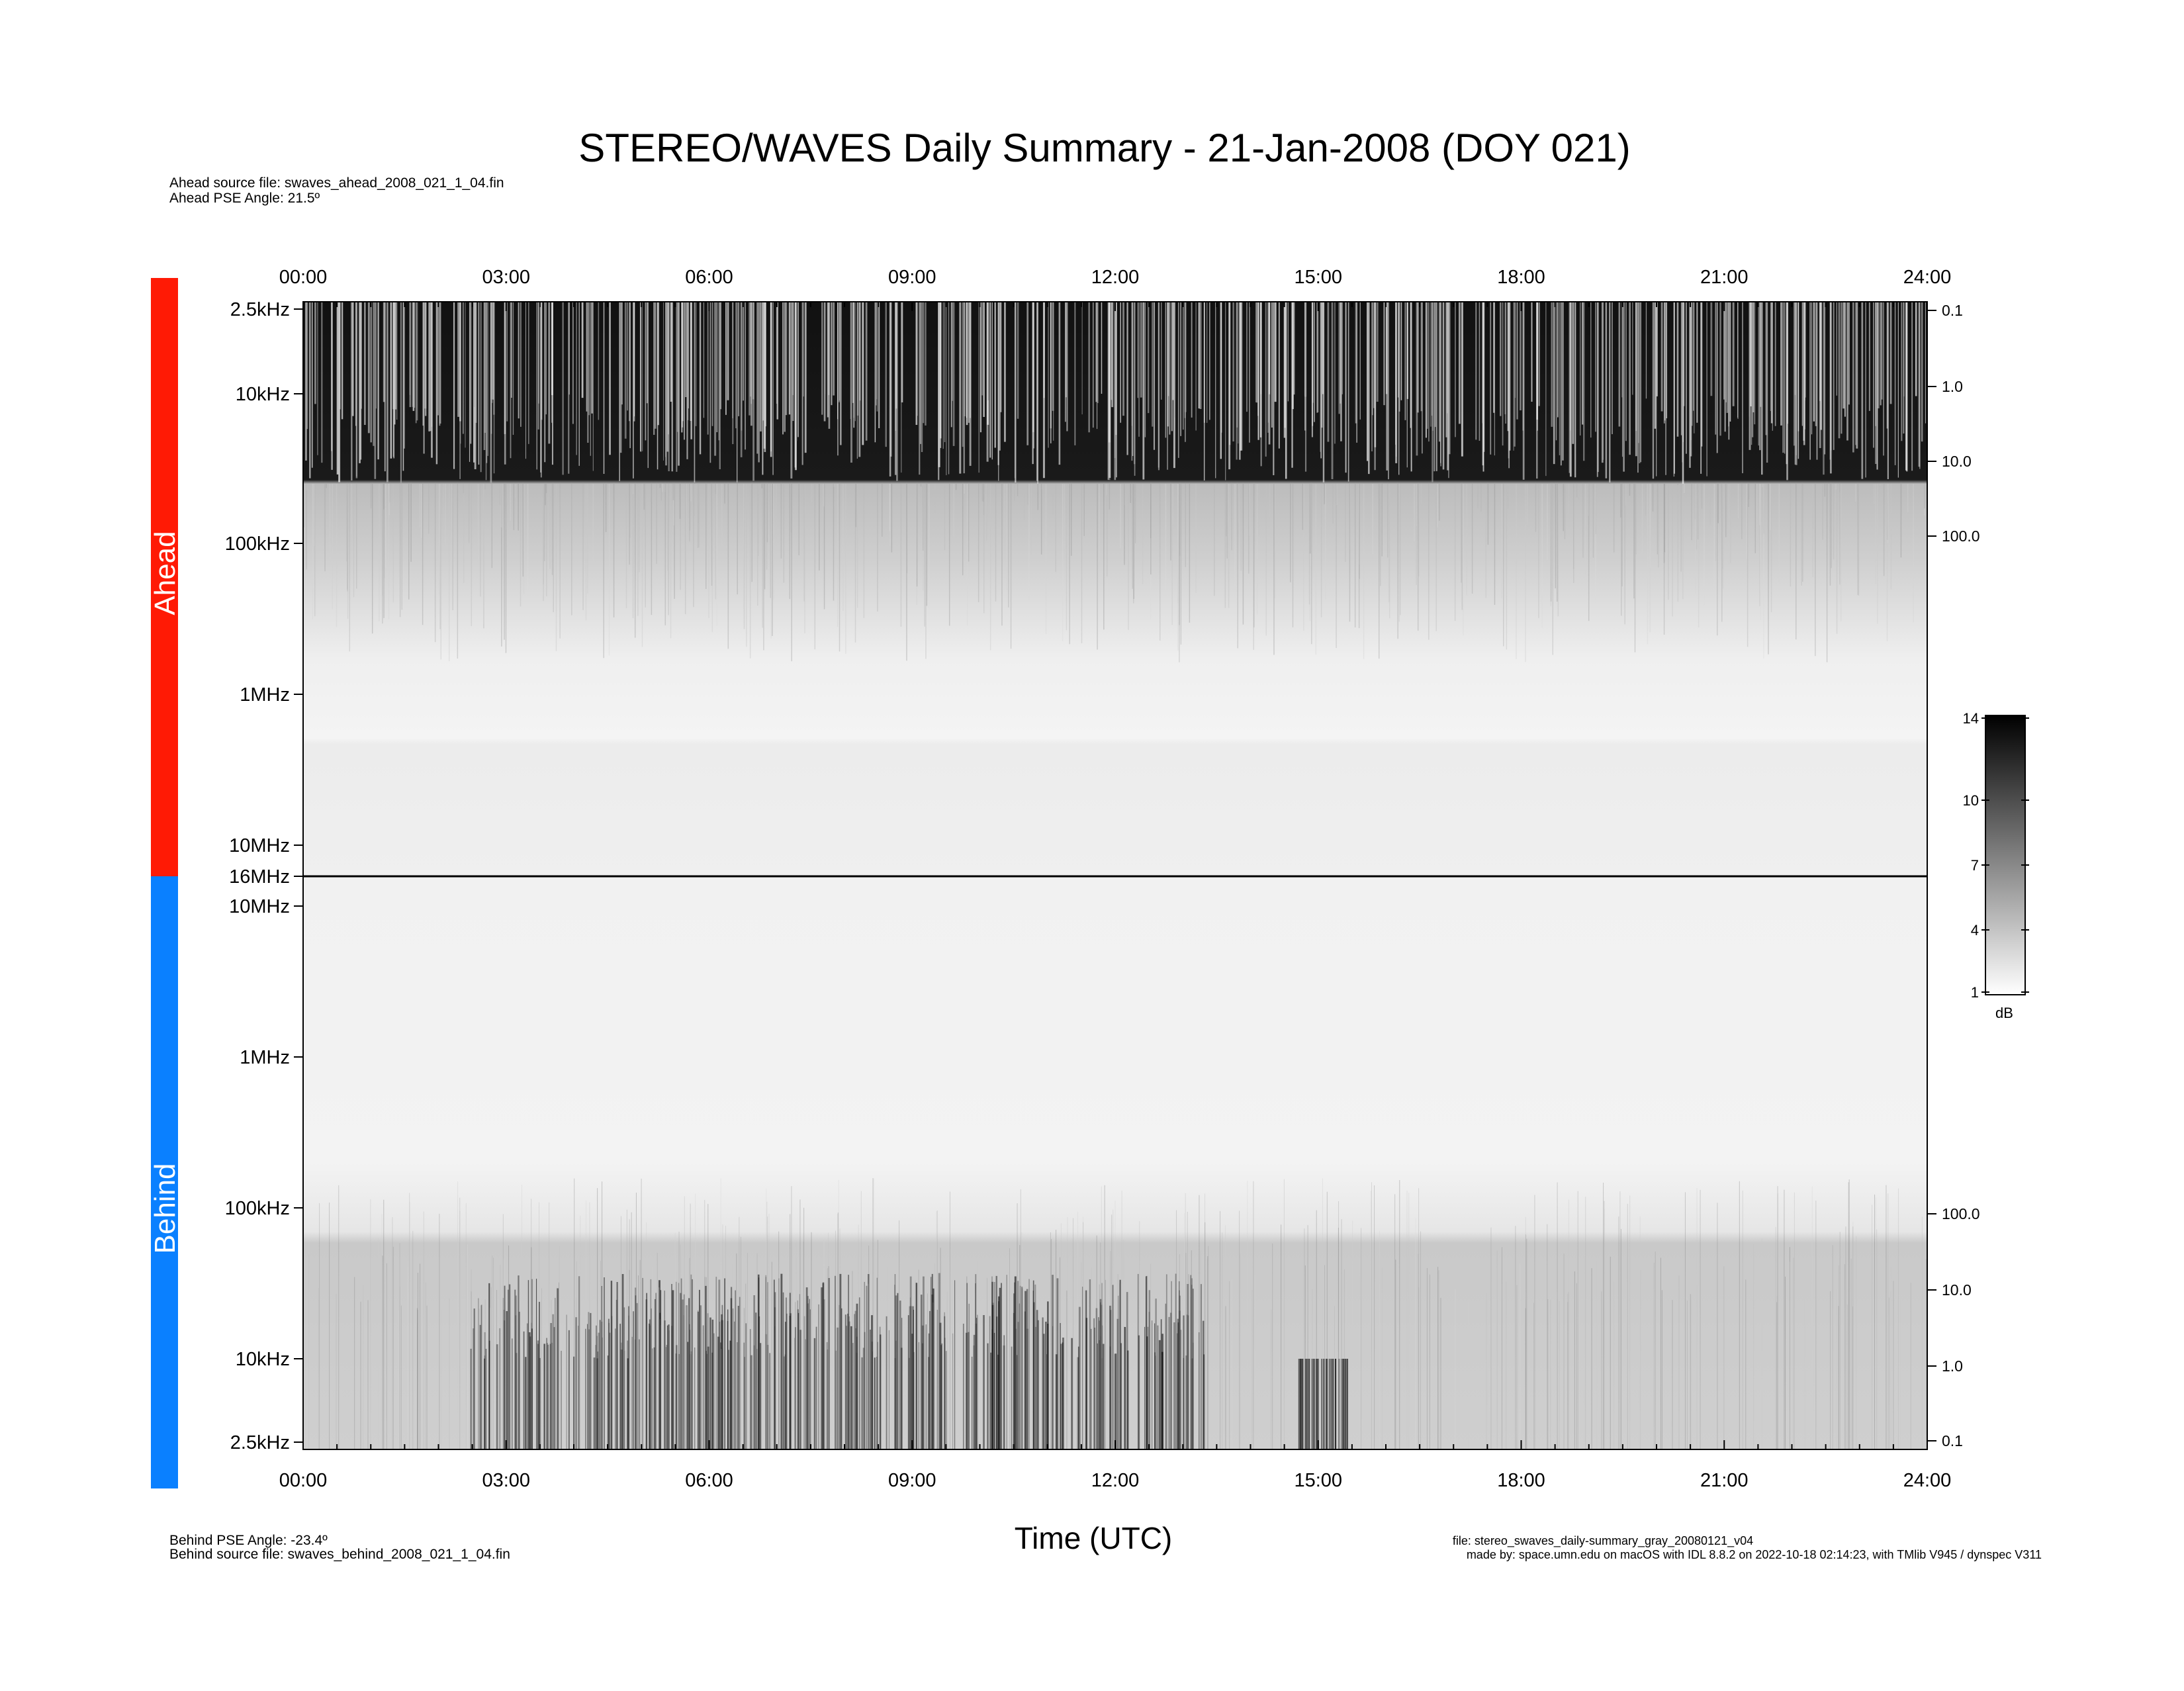  I want to click on behind-freq-label: 10MHz, so click(259, 906).